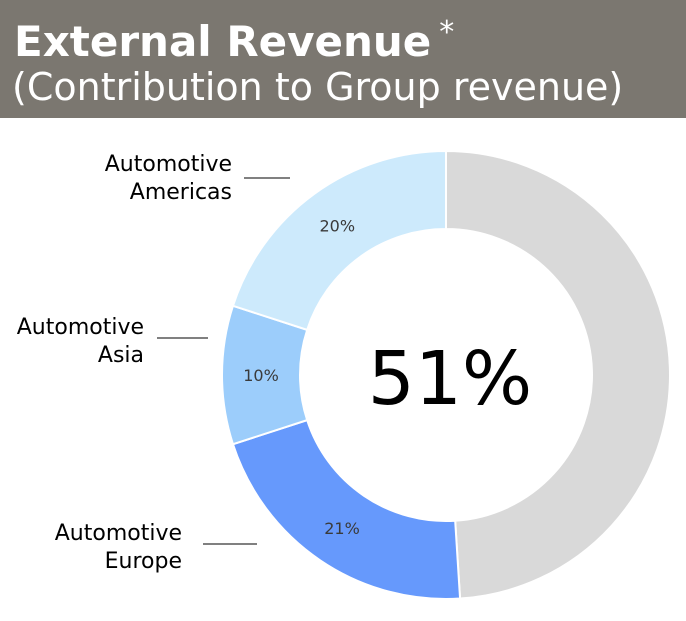 This screenshot has width=686, height=621. What do you see at coordinates (118, 547) in the screenshot?
I see `category-label-automotive-europe: Automotive Europe` at bounding box center [118, 547].